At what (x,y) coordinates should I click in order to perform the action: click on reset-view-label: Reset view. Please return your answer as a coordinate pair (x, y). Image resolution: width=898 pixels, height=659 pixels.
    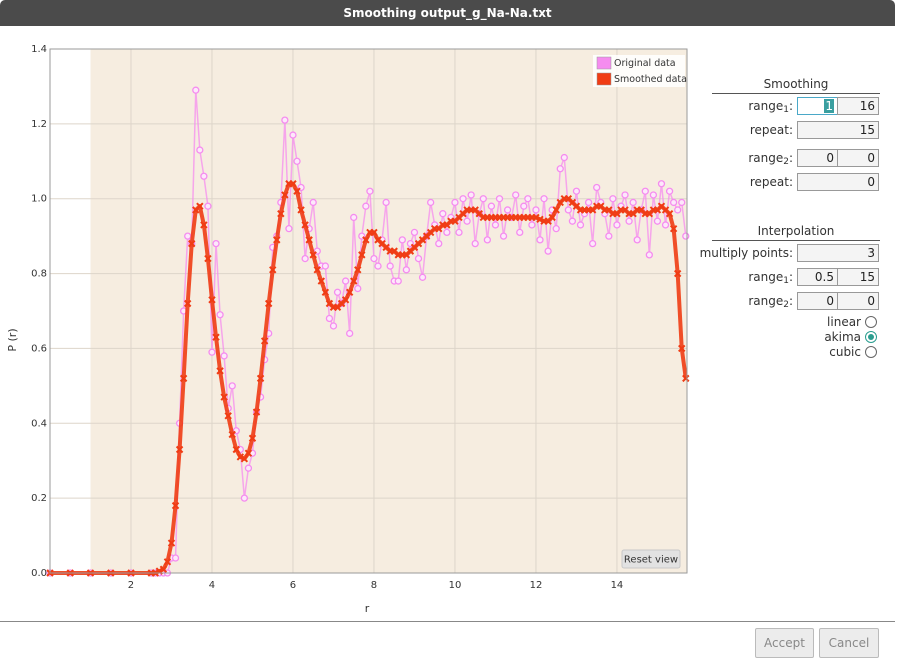
    Looking at the image, I should click on (651, 560).